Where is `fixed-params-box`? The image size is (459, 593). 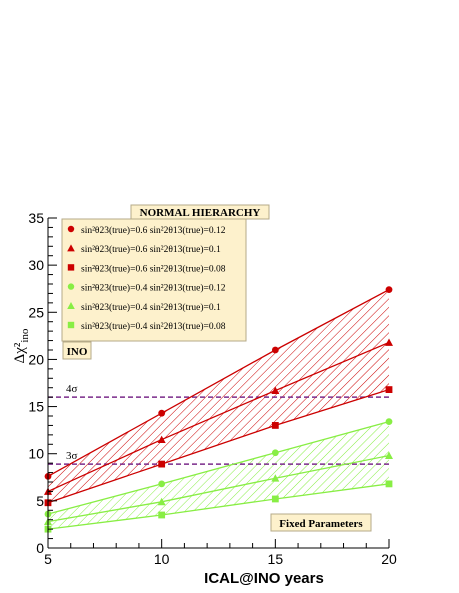
fixed-params-box is located at coordinates (321, 522).